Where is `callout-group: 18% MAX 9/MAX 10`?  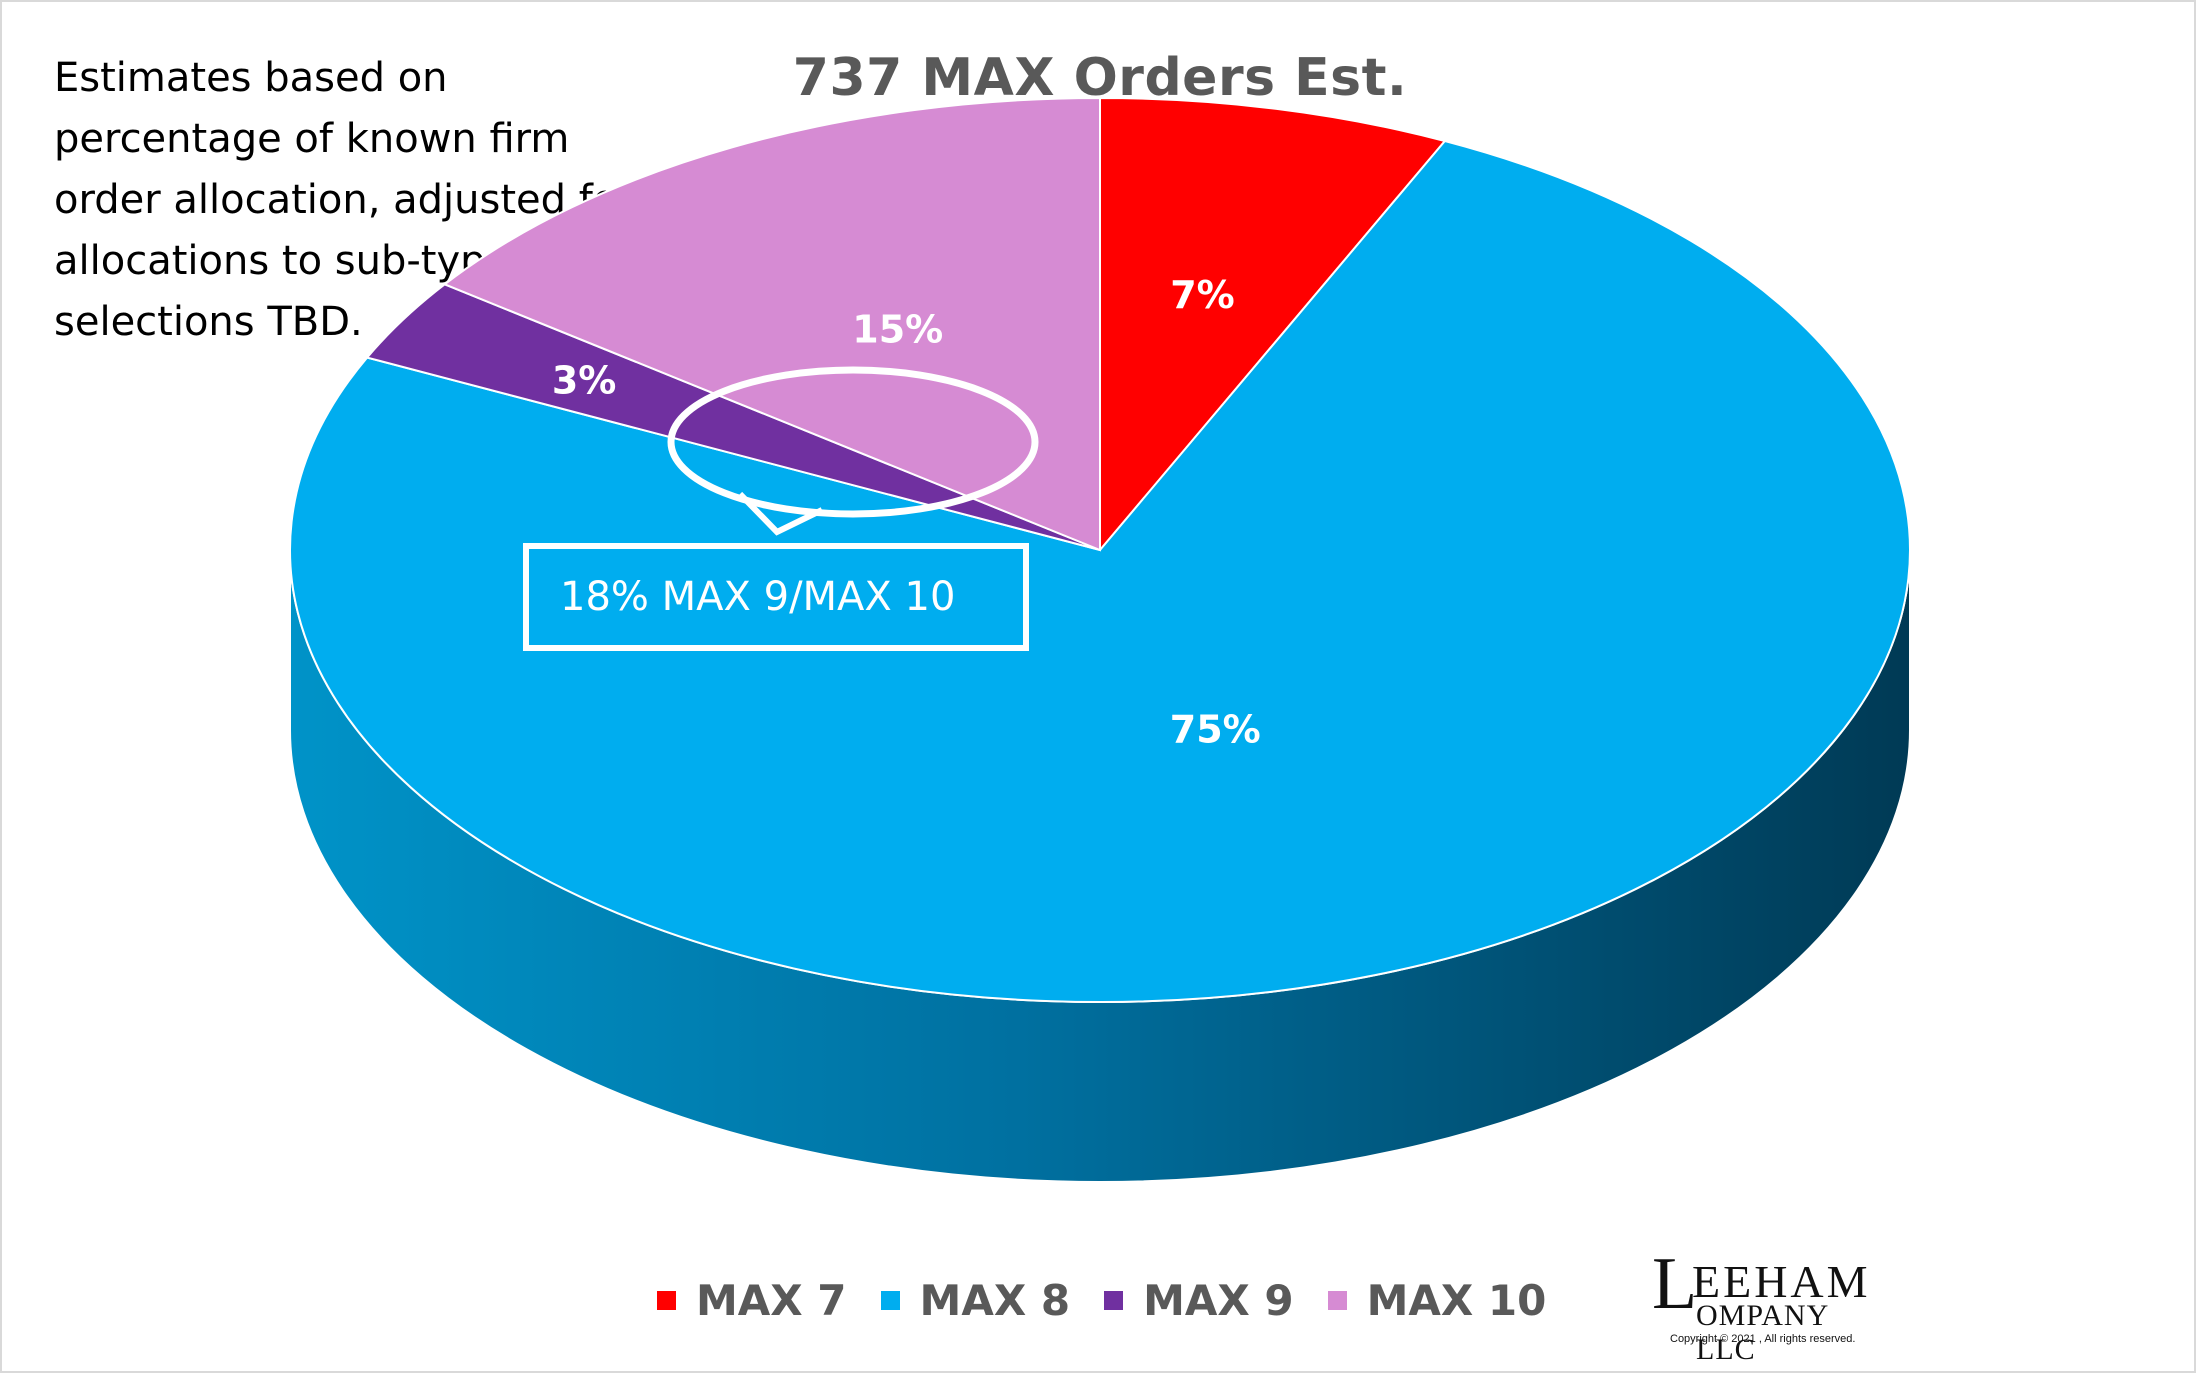 callout-group: 18% MAX 9/MAX 10 is located at coordinates (781, 508).